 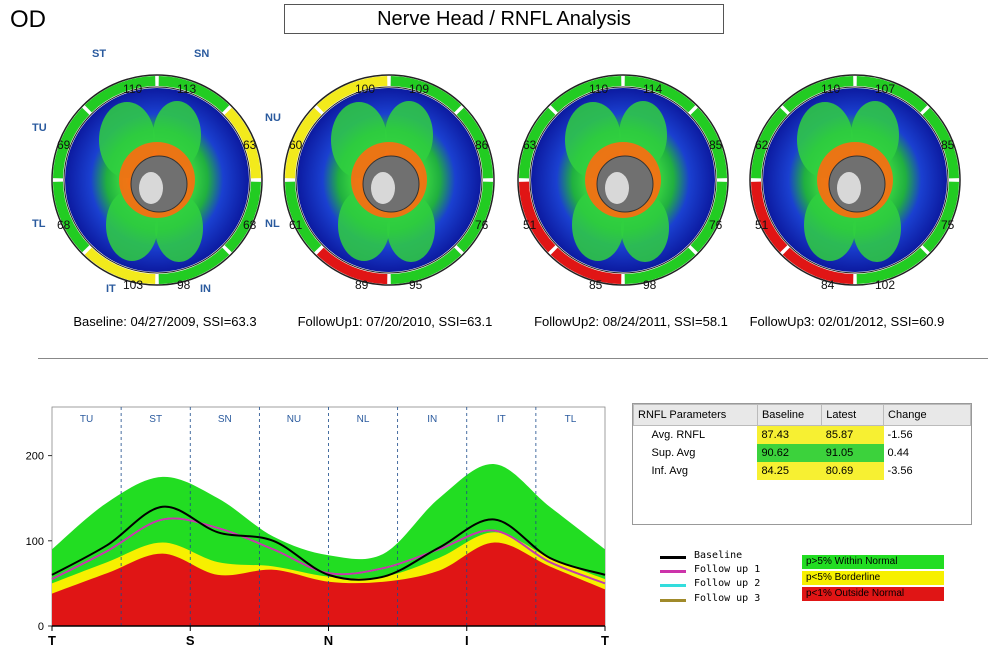 I want to click on legend-zone-normal: p>5% Within Normal, so click(x=873, y=562).